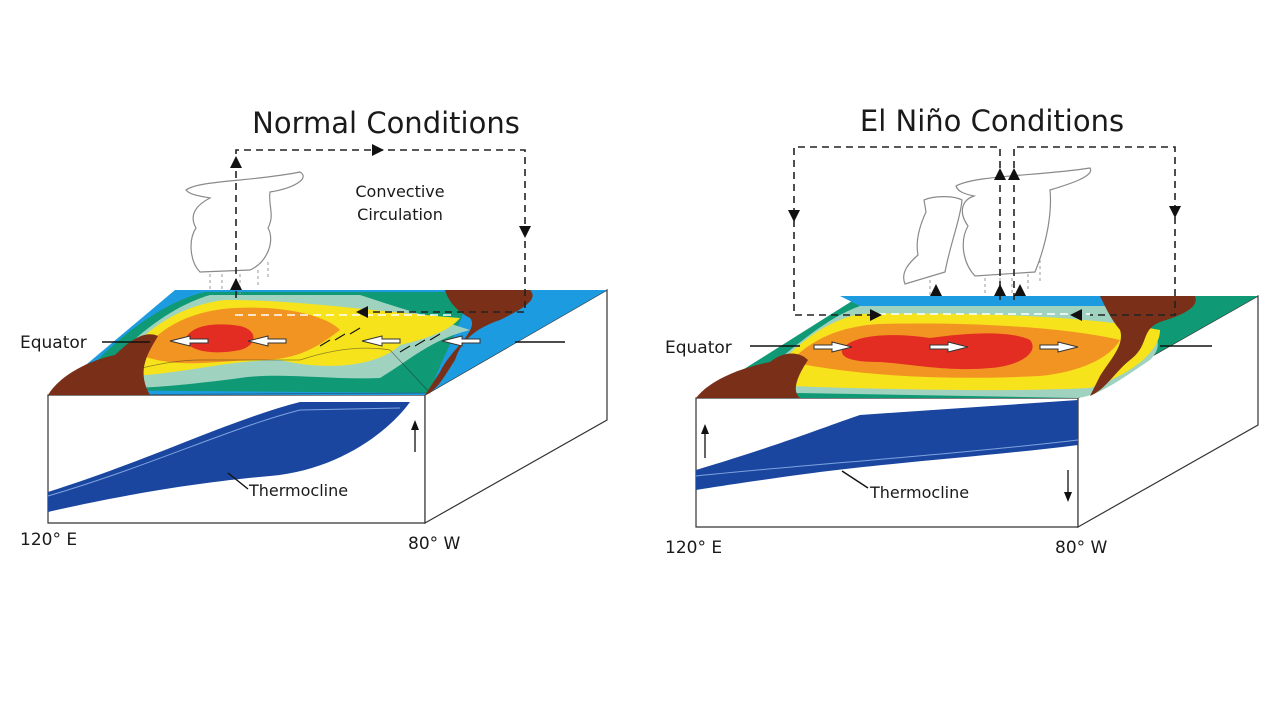 Image resolution: width=1280 pixels, height=720 pixels. What do you see at coordinates (997, 231) in the screenshot?
I see `elnino-convection-cloud` at bounding box center [997, 231].